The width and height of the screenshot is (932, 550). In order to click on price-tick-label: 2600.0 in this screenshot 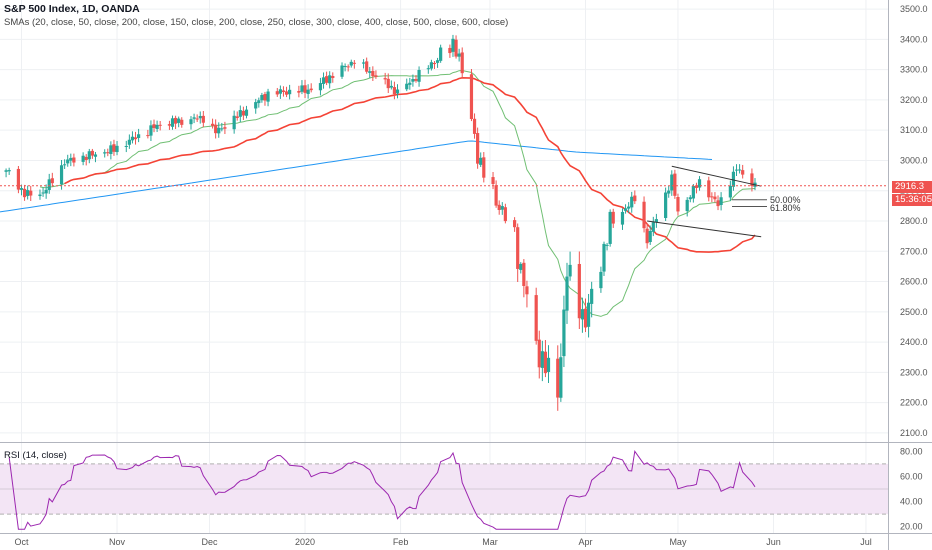, I will do `click(914, 282)`.